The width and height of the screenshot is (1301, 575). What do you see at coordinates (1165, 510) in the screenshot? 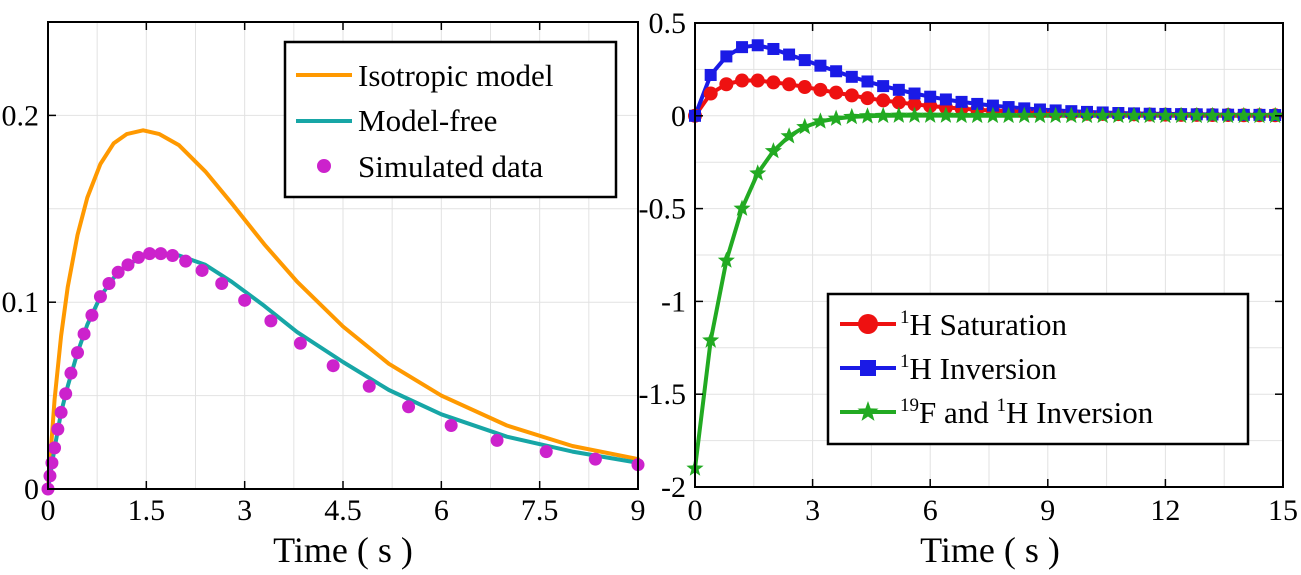
I see `right-xtick-label: 12` at bounding box center [1165, 510].